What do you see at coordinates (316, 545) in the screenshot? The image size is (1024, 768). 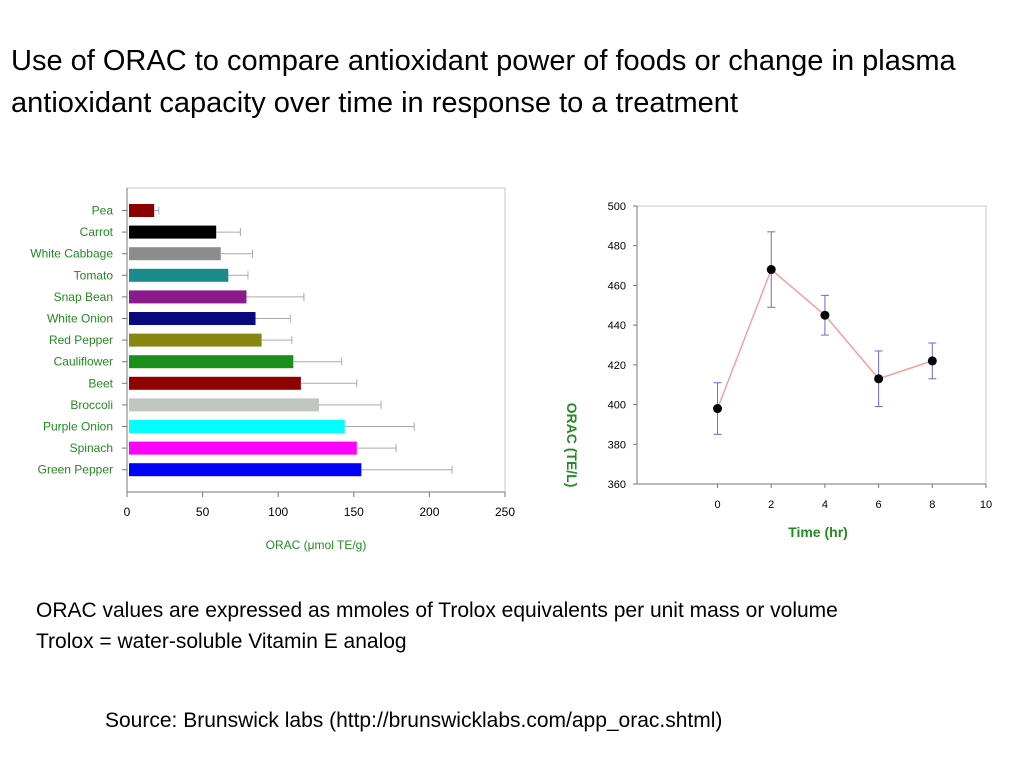 I see `bar-chart-x-axis-label: ORAC (μmol TE/g)` at bounding box center [316, 545].